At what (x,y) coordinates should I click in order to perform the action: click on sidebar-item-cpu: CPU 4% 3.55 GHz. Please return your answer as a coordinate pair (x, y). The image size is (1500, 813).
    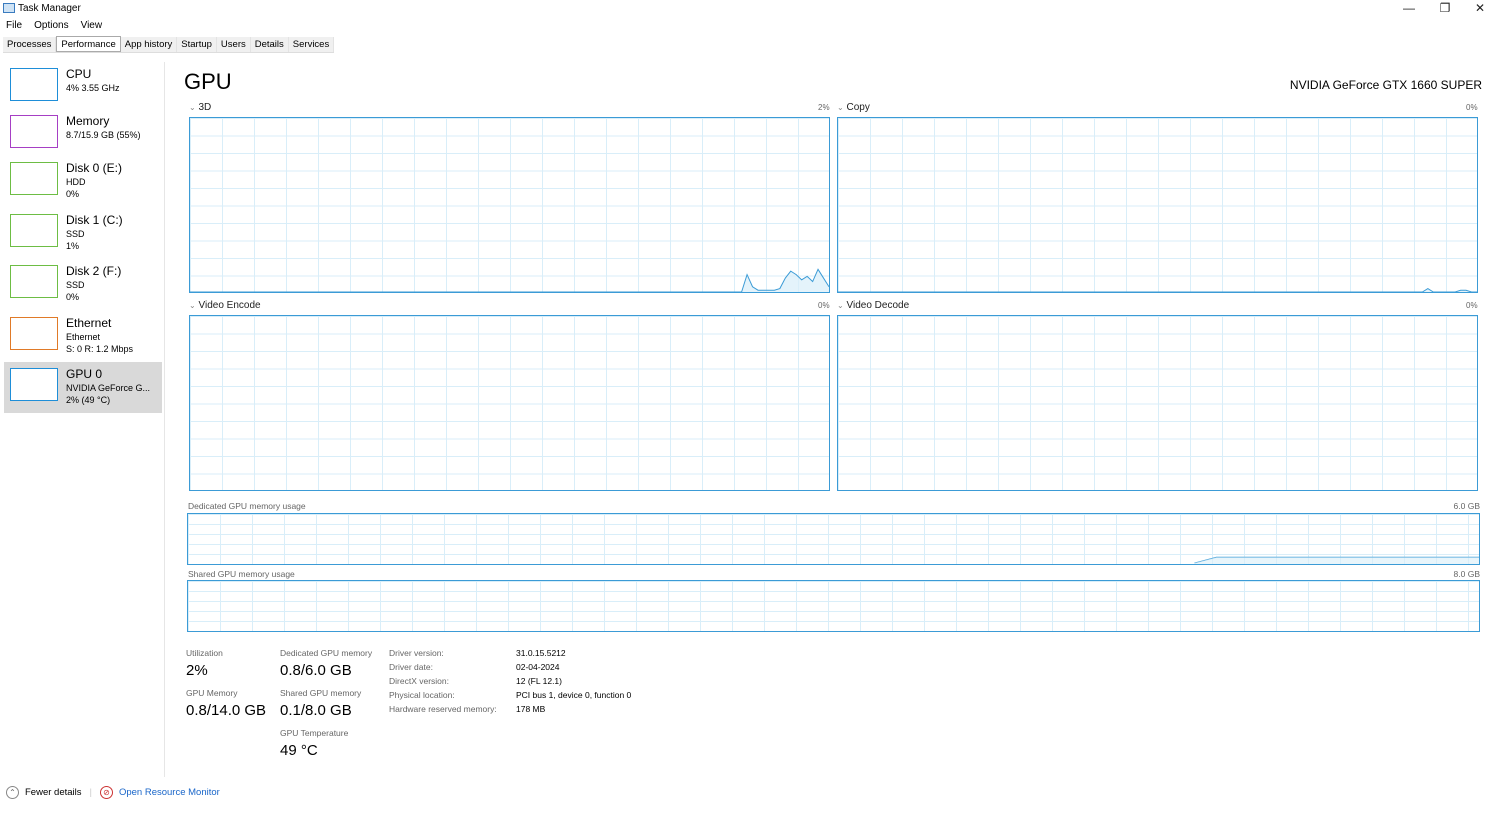
    Looking at the image, I should click on (83, 87).